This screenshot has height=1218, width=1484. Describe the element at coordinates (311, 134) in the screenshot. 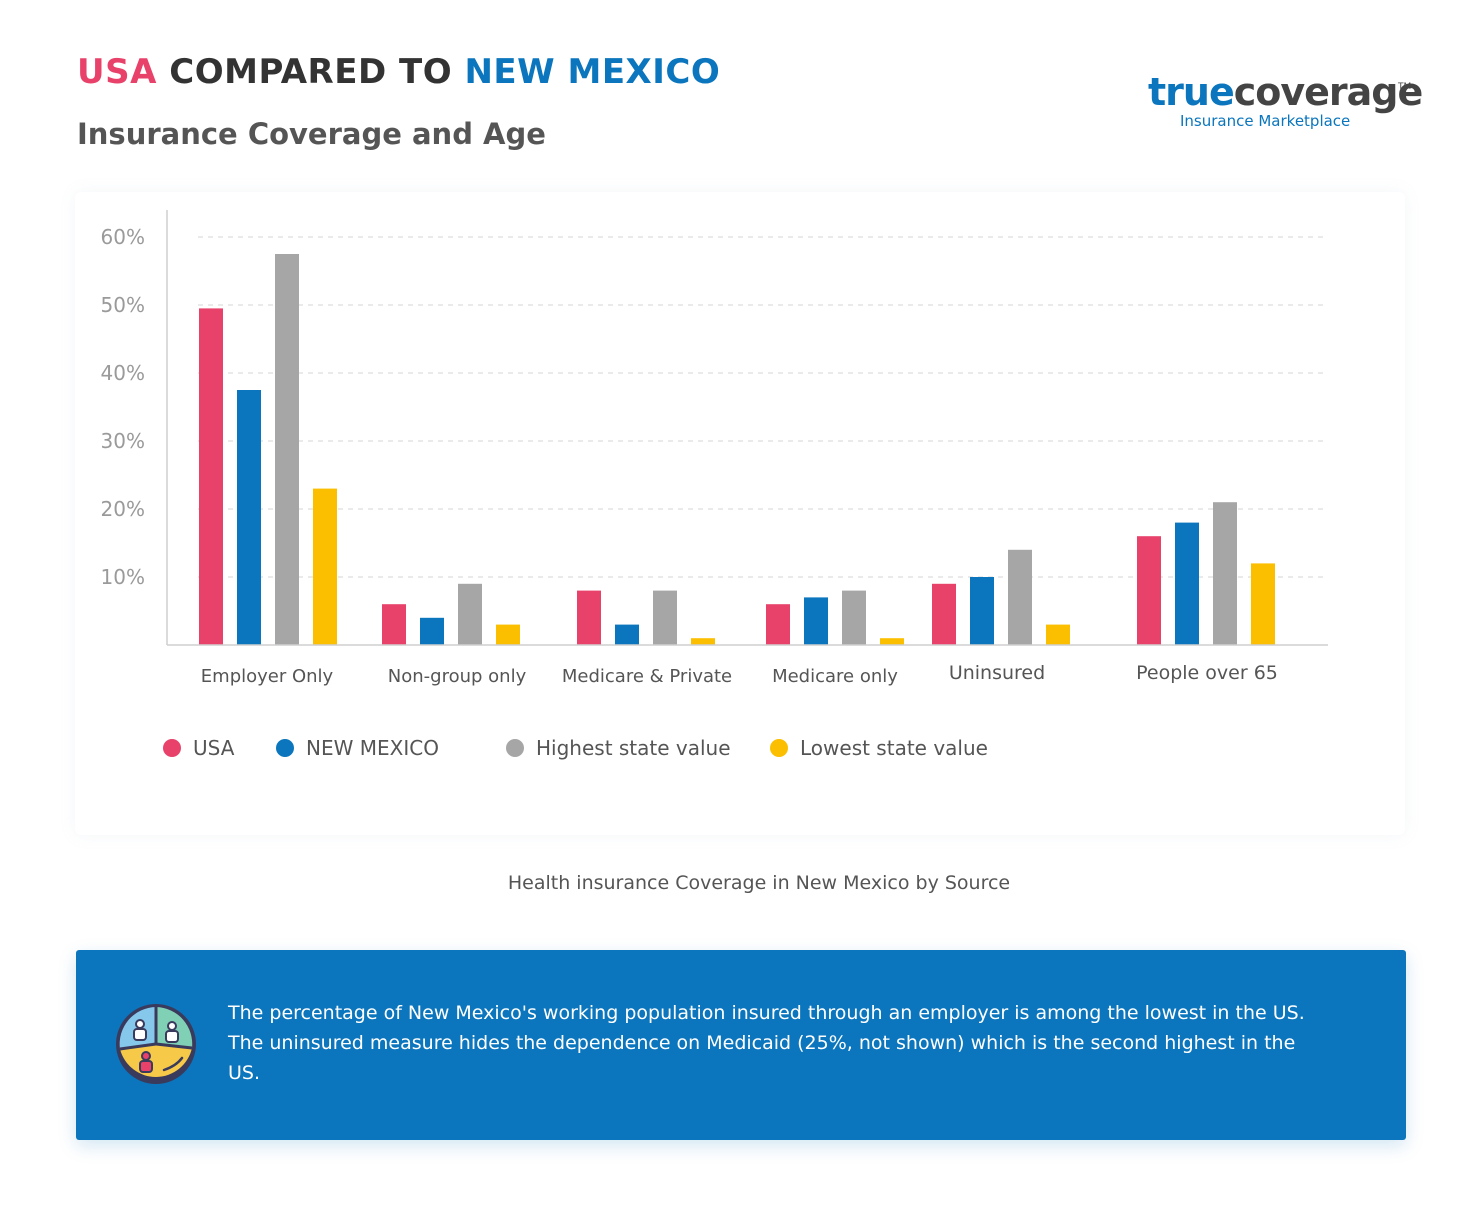

I see `page-subtitle: Insurance Coverage and Age` at that location.